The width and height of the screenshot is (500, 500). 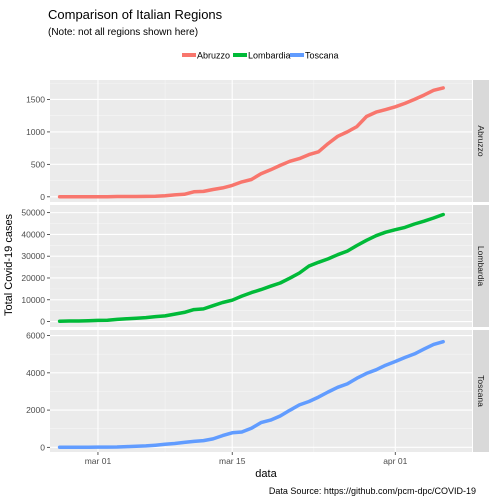 I want to click on y-tick-label: 10000, so click(x=33, y=300).